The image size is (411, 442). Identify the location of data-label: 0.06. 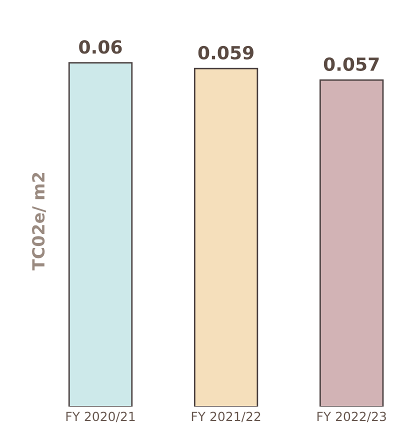
(100, 47).